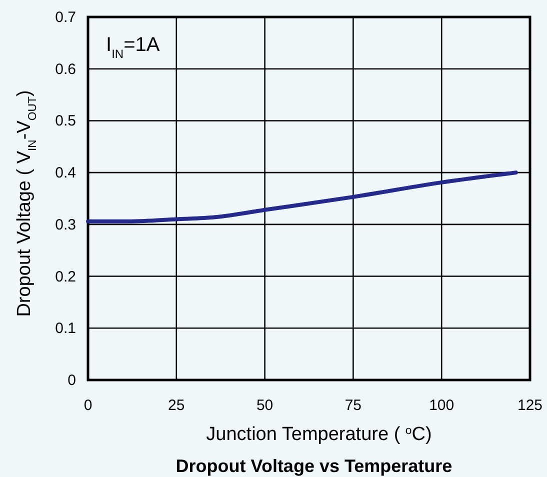 The height and width of the screenshot is (477, 547). I want to click on x-tick-label: 75, so click(353, 405).